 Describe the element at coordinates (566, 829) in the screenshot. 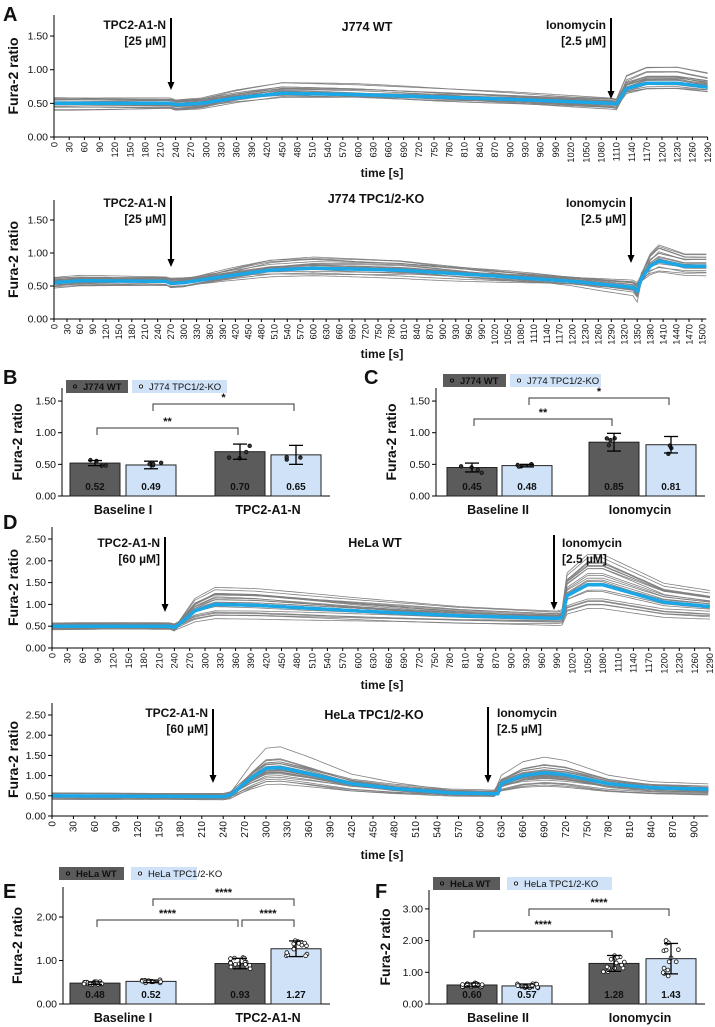

I see `x-tick-label: 720` at that location.